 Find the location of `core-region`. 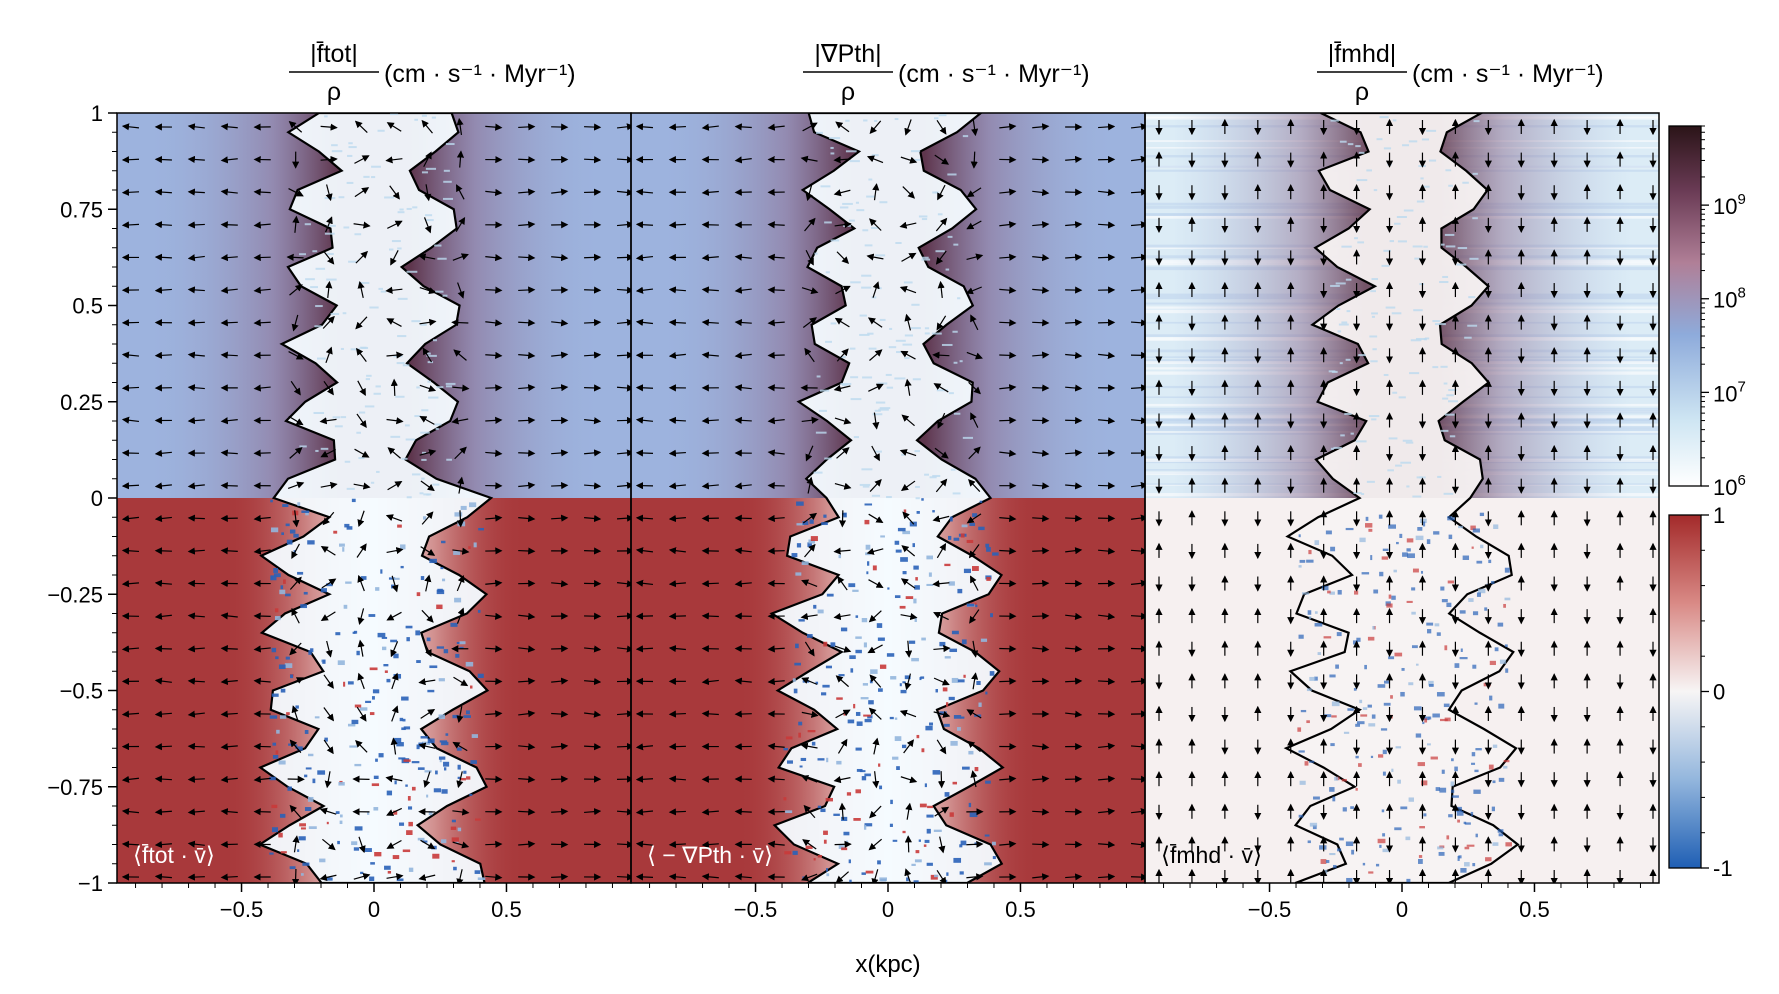

core-region is located at coordinates (1402, 498).